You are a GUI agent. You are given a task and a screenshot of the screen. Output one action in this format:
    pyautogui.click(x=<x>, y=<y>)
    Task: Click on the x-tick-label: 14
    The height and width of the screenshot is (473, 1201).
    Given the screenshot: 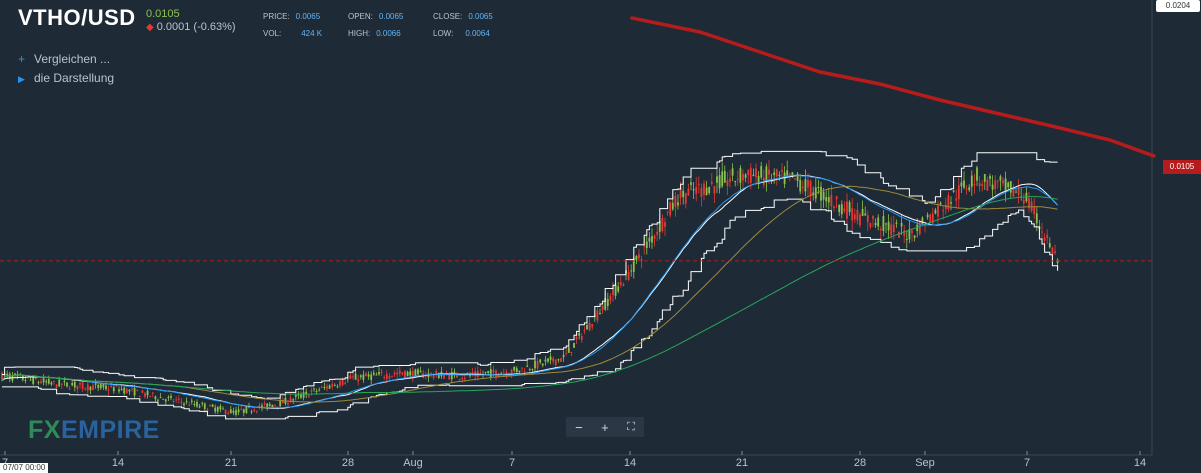 What is the action you would take?
    pyautogui.click(x=1140, y=463)
    